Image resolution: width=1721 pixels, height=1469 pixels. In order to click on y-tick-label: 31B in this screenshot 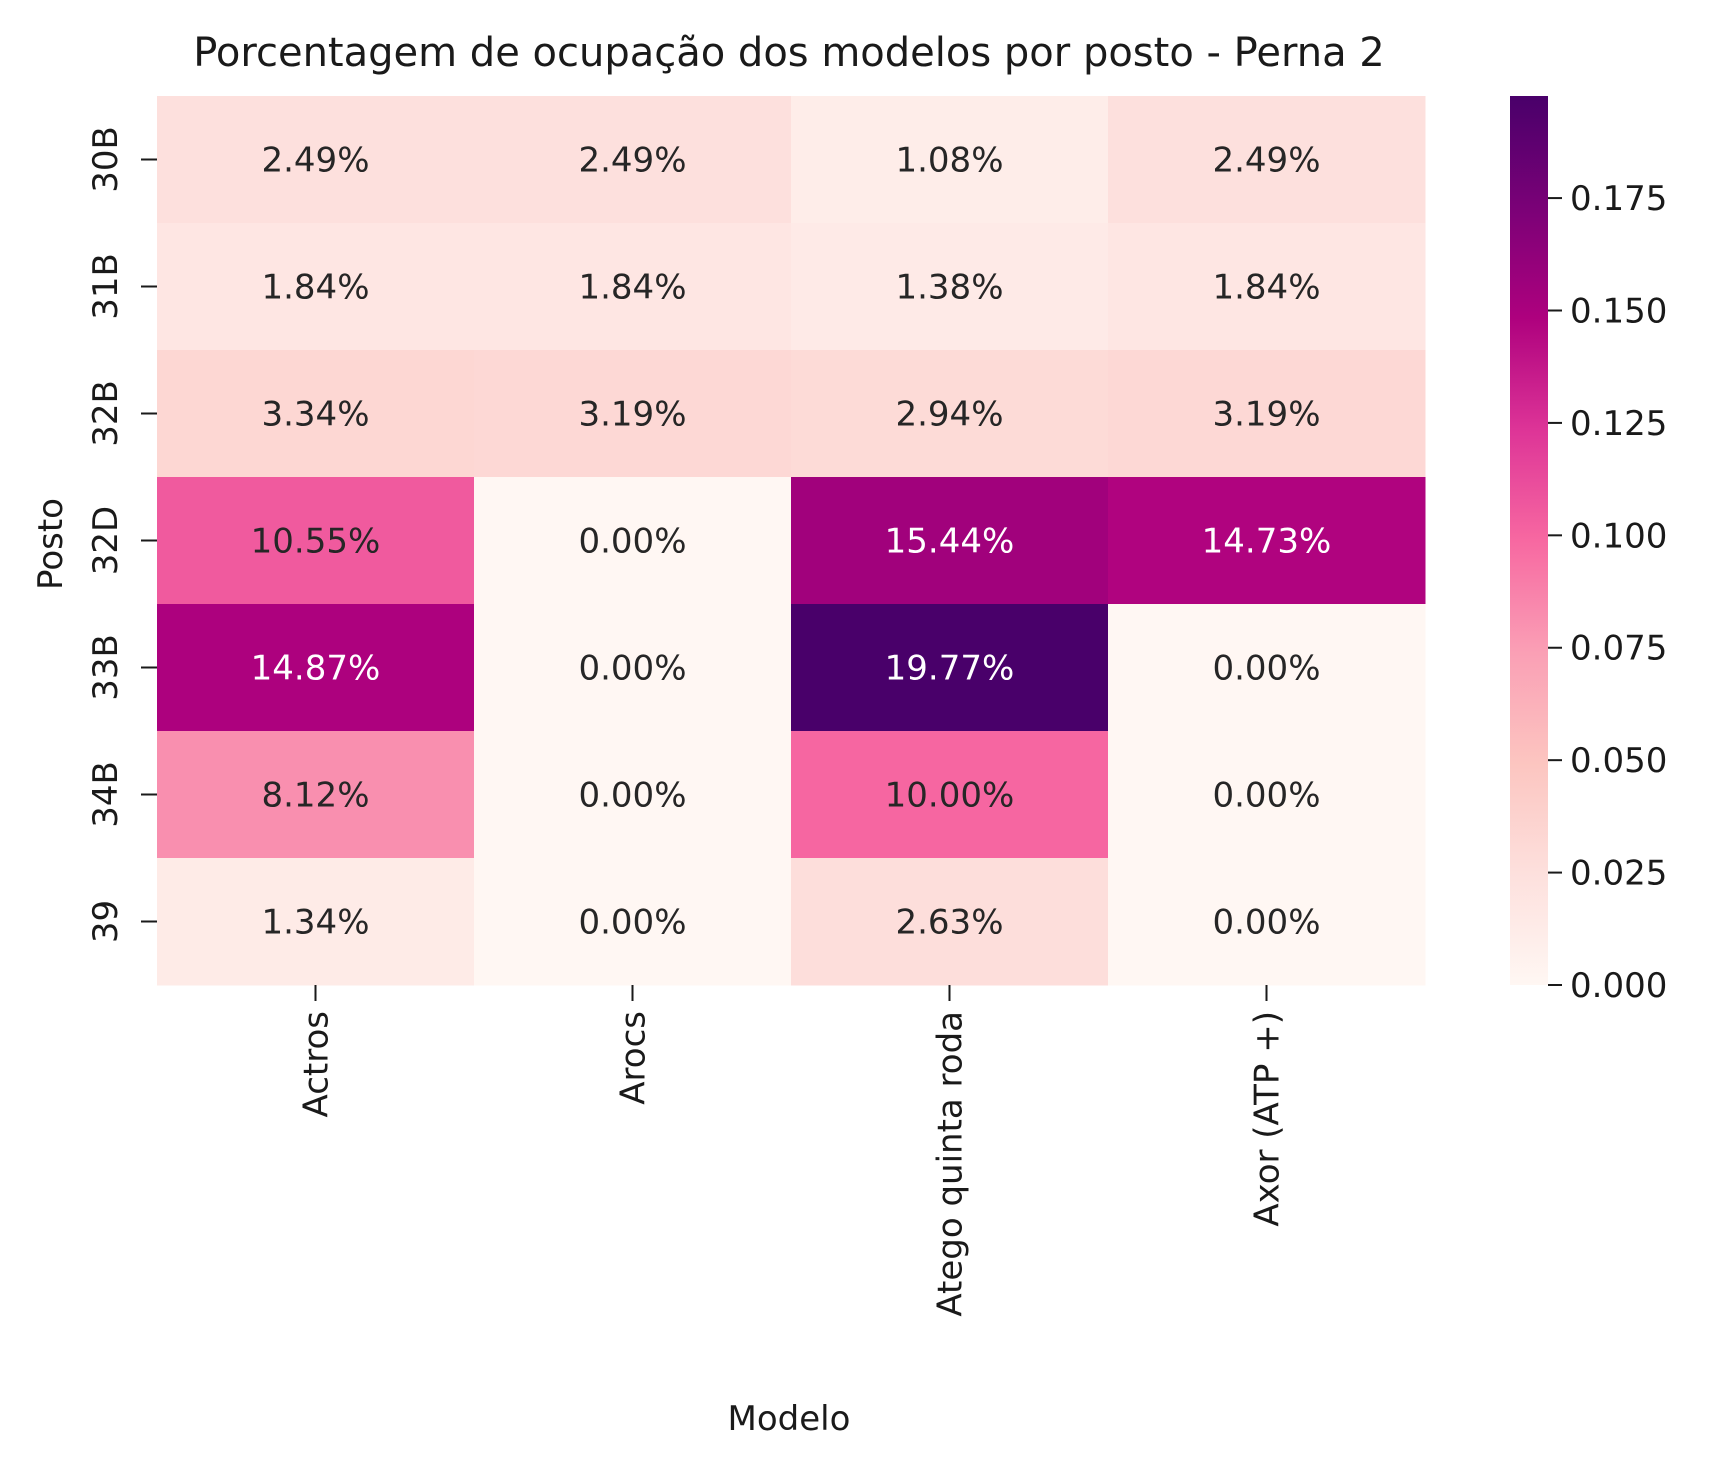, I will do `click(106, 286)`.